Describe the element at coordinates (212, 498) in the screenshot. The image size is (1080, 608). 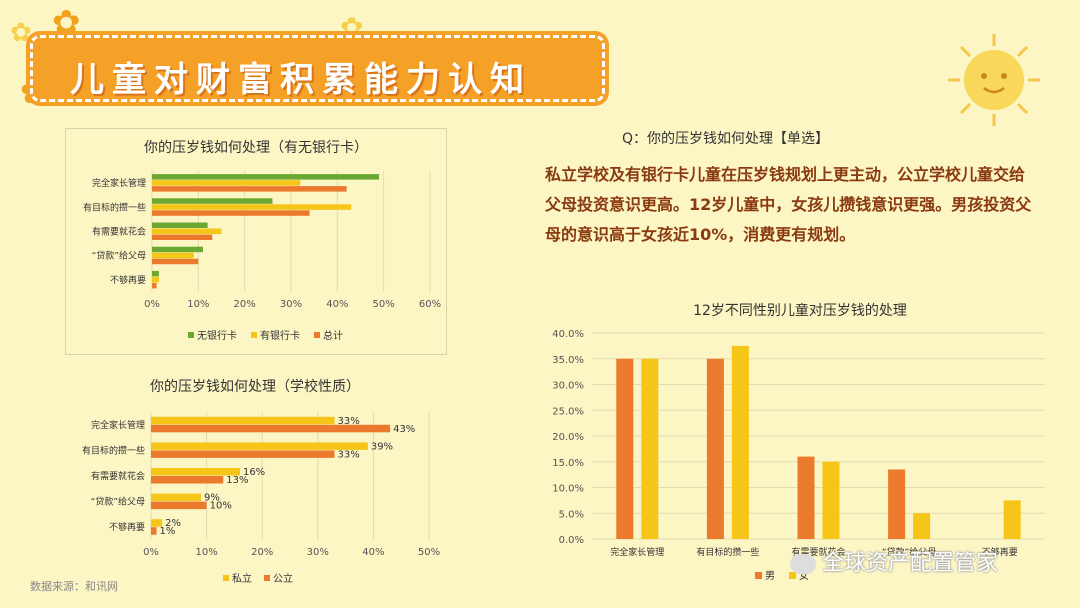
I see `data-label: 9%` at that location.